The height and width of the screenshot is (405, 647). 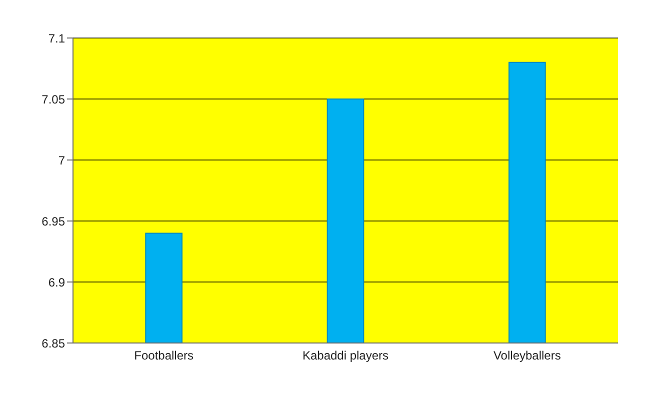 I want to click on x-tick-label: Kabaddi players, so click(x=345, y=355).